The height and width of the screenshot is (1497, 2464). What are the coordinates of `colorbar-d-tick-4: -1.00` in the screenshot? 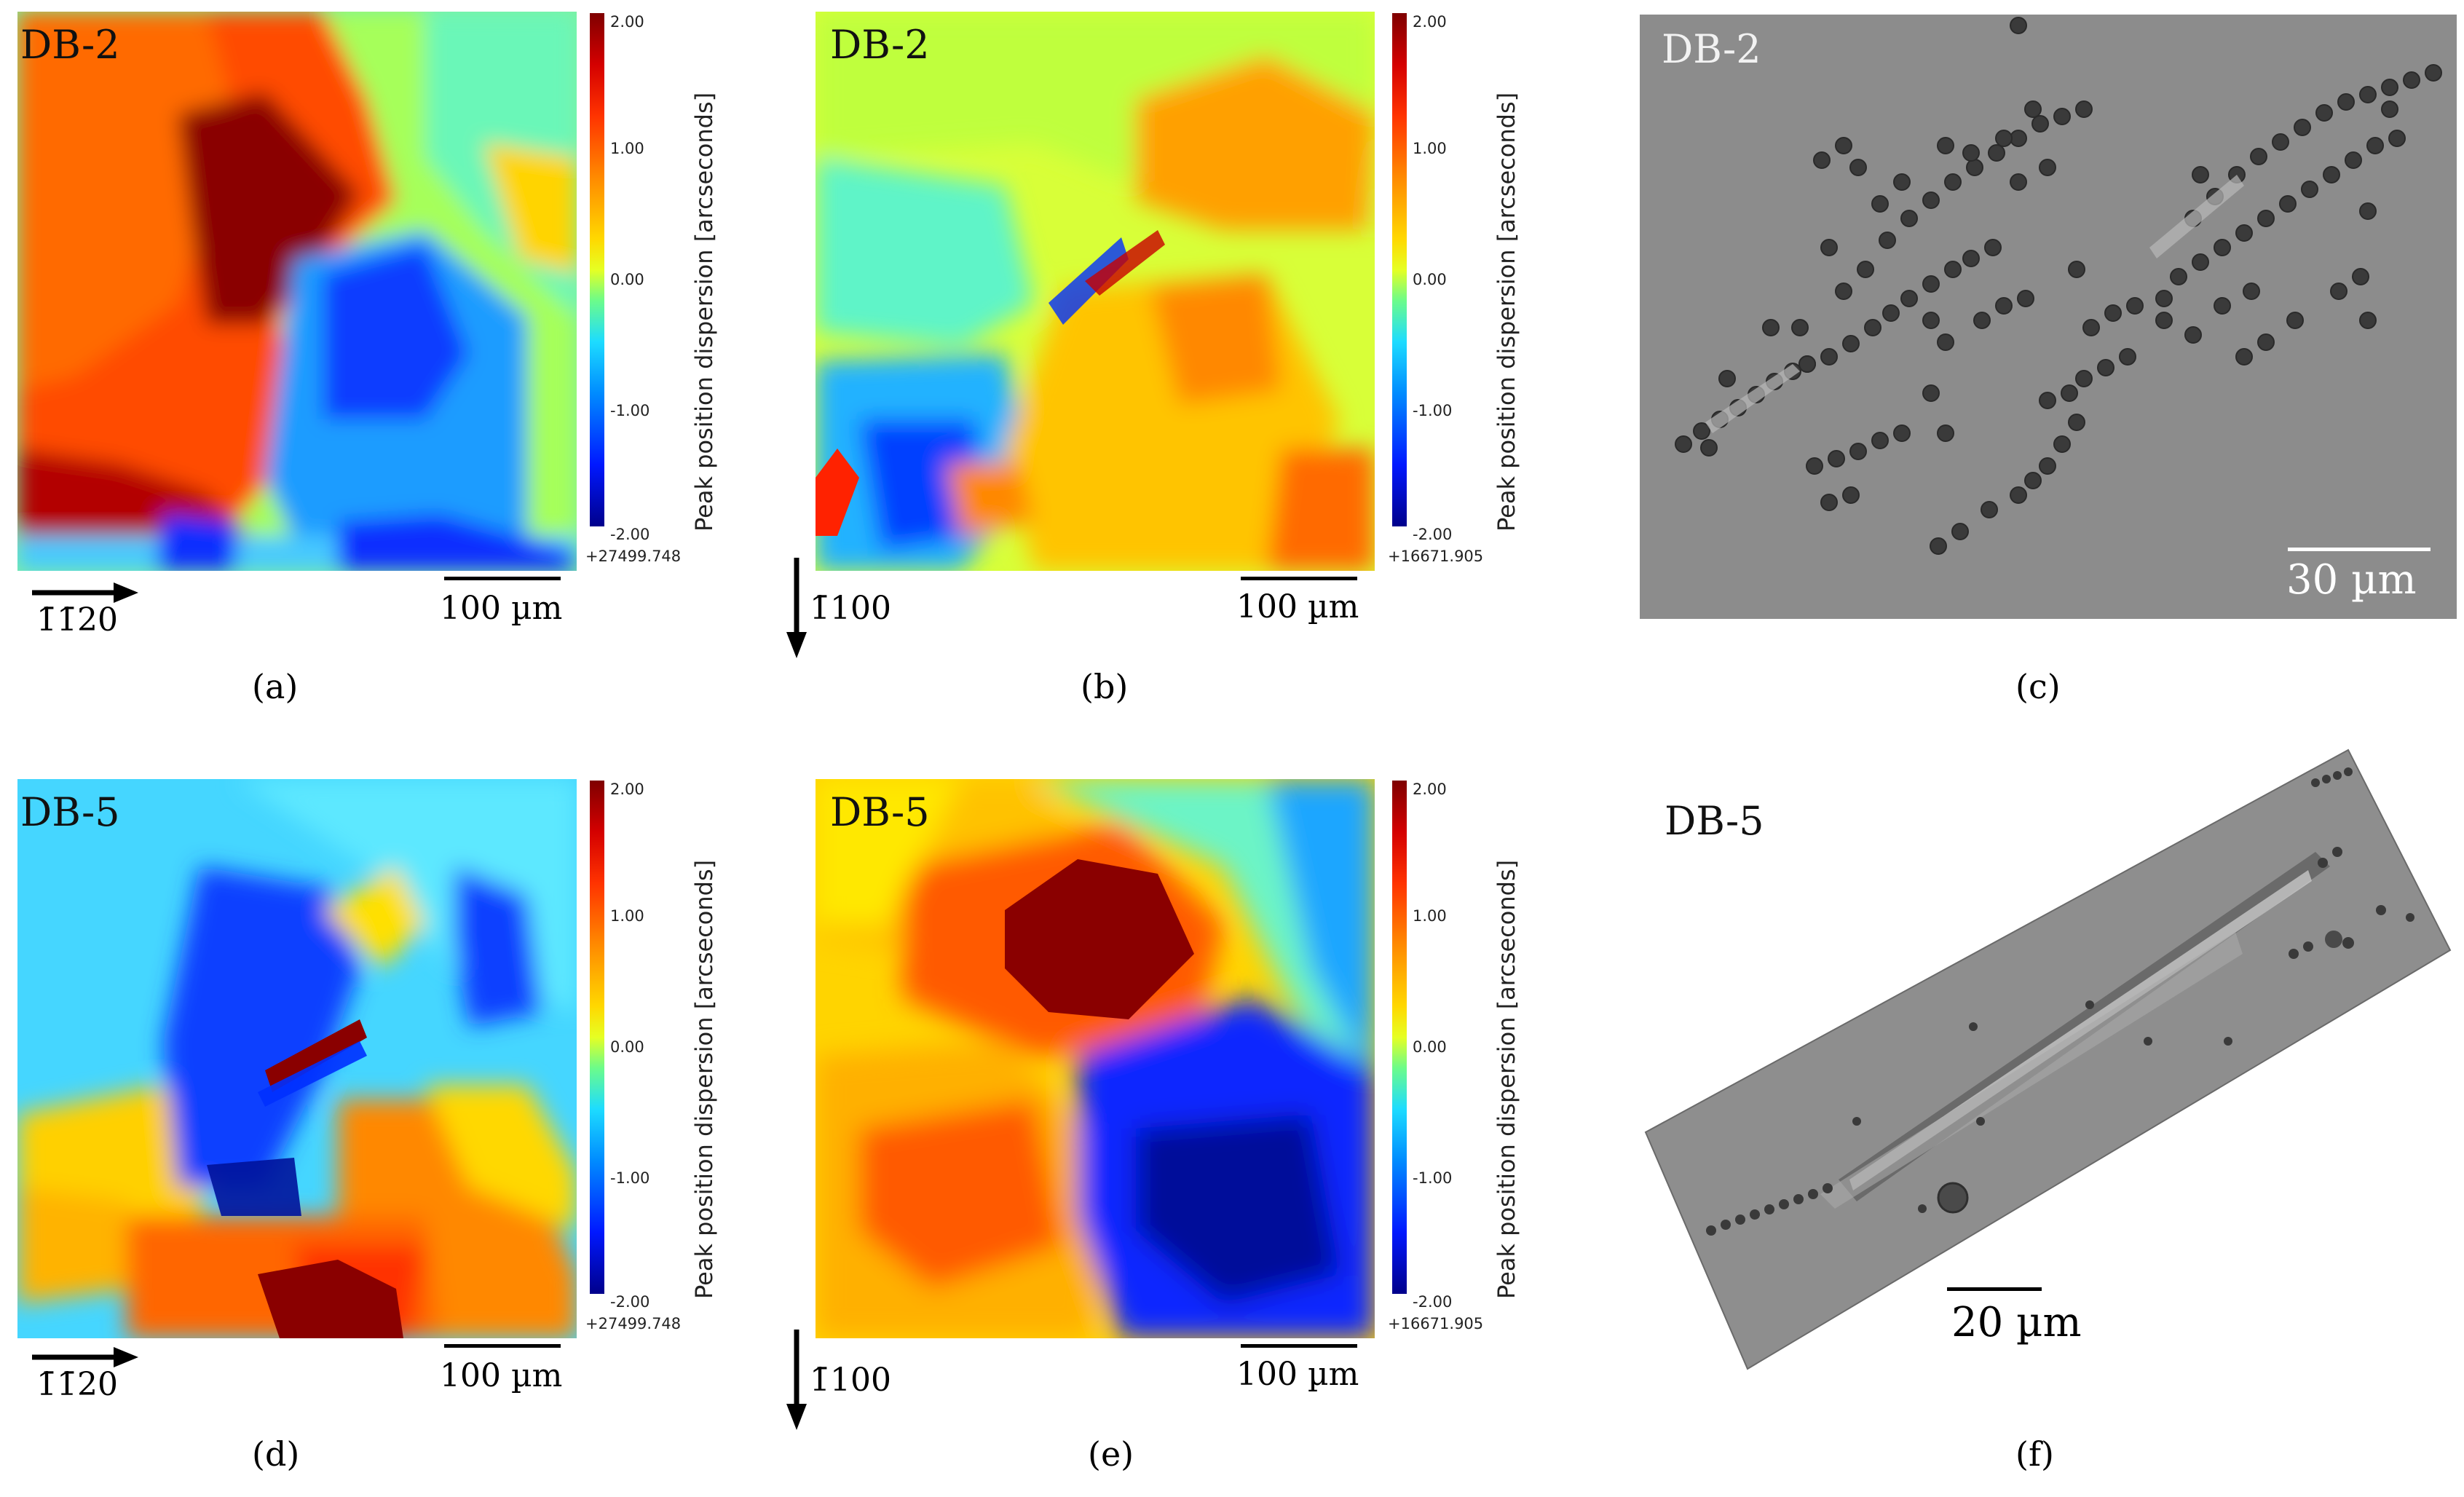 It's located at (630, 1178).